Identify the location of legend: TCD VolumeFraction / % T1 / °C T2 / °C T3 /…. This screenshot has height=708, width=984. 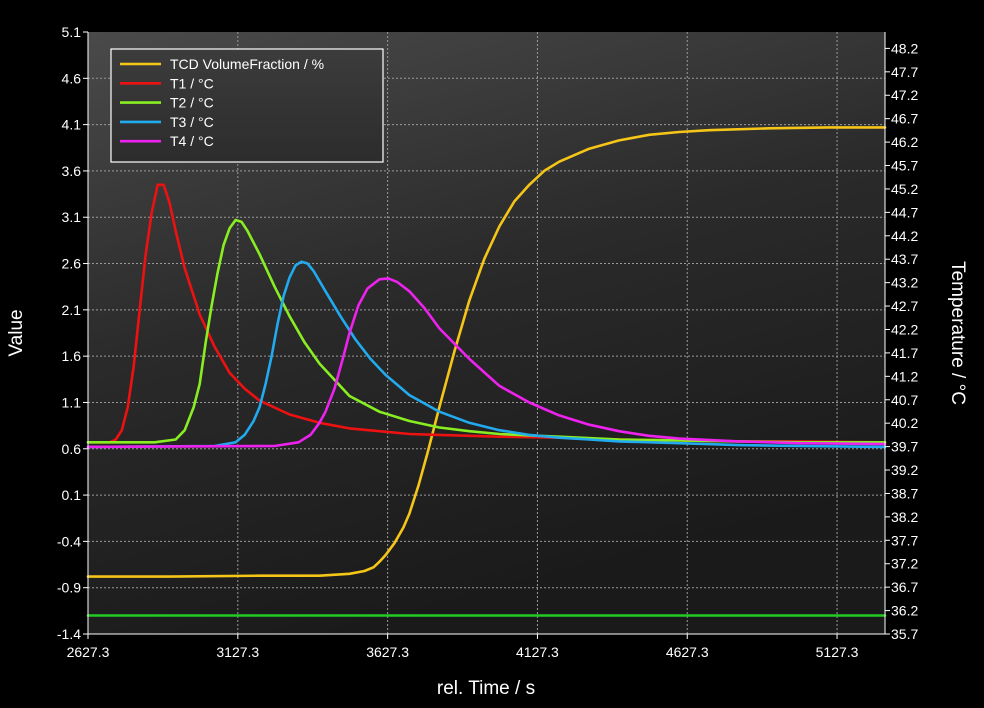
(247, 105).